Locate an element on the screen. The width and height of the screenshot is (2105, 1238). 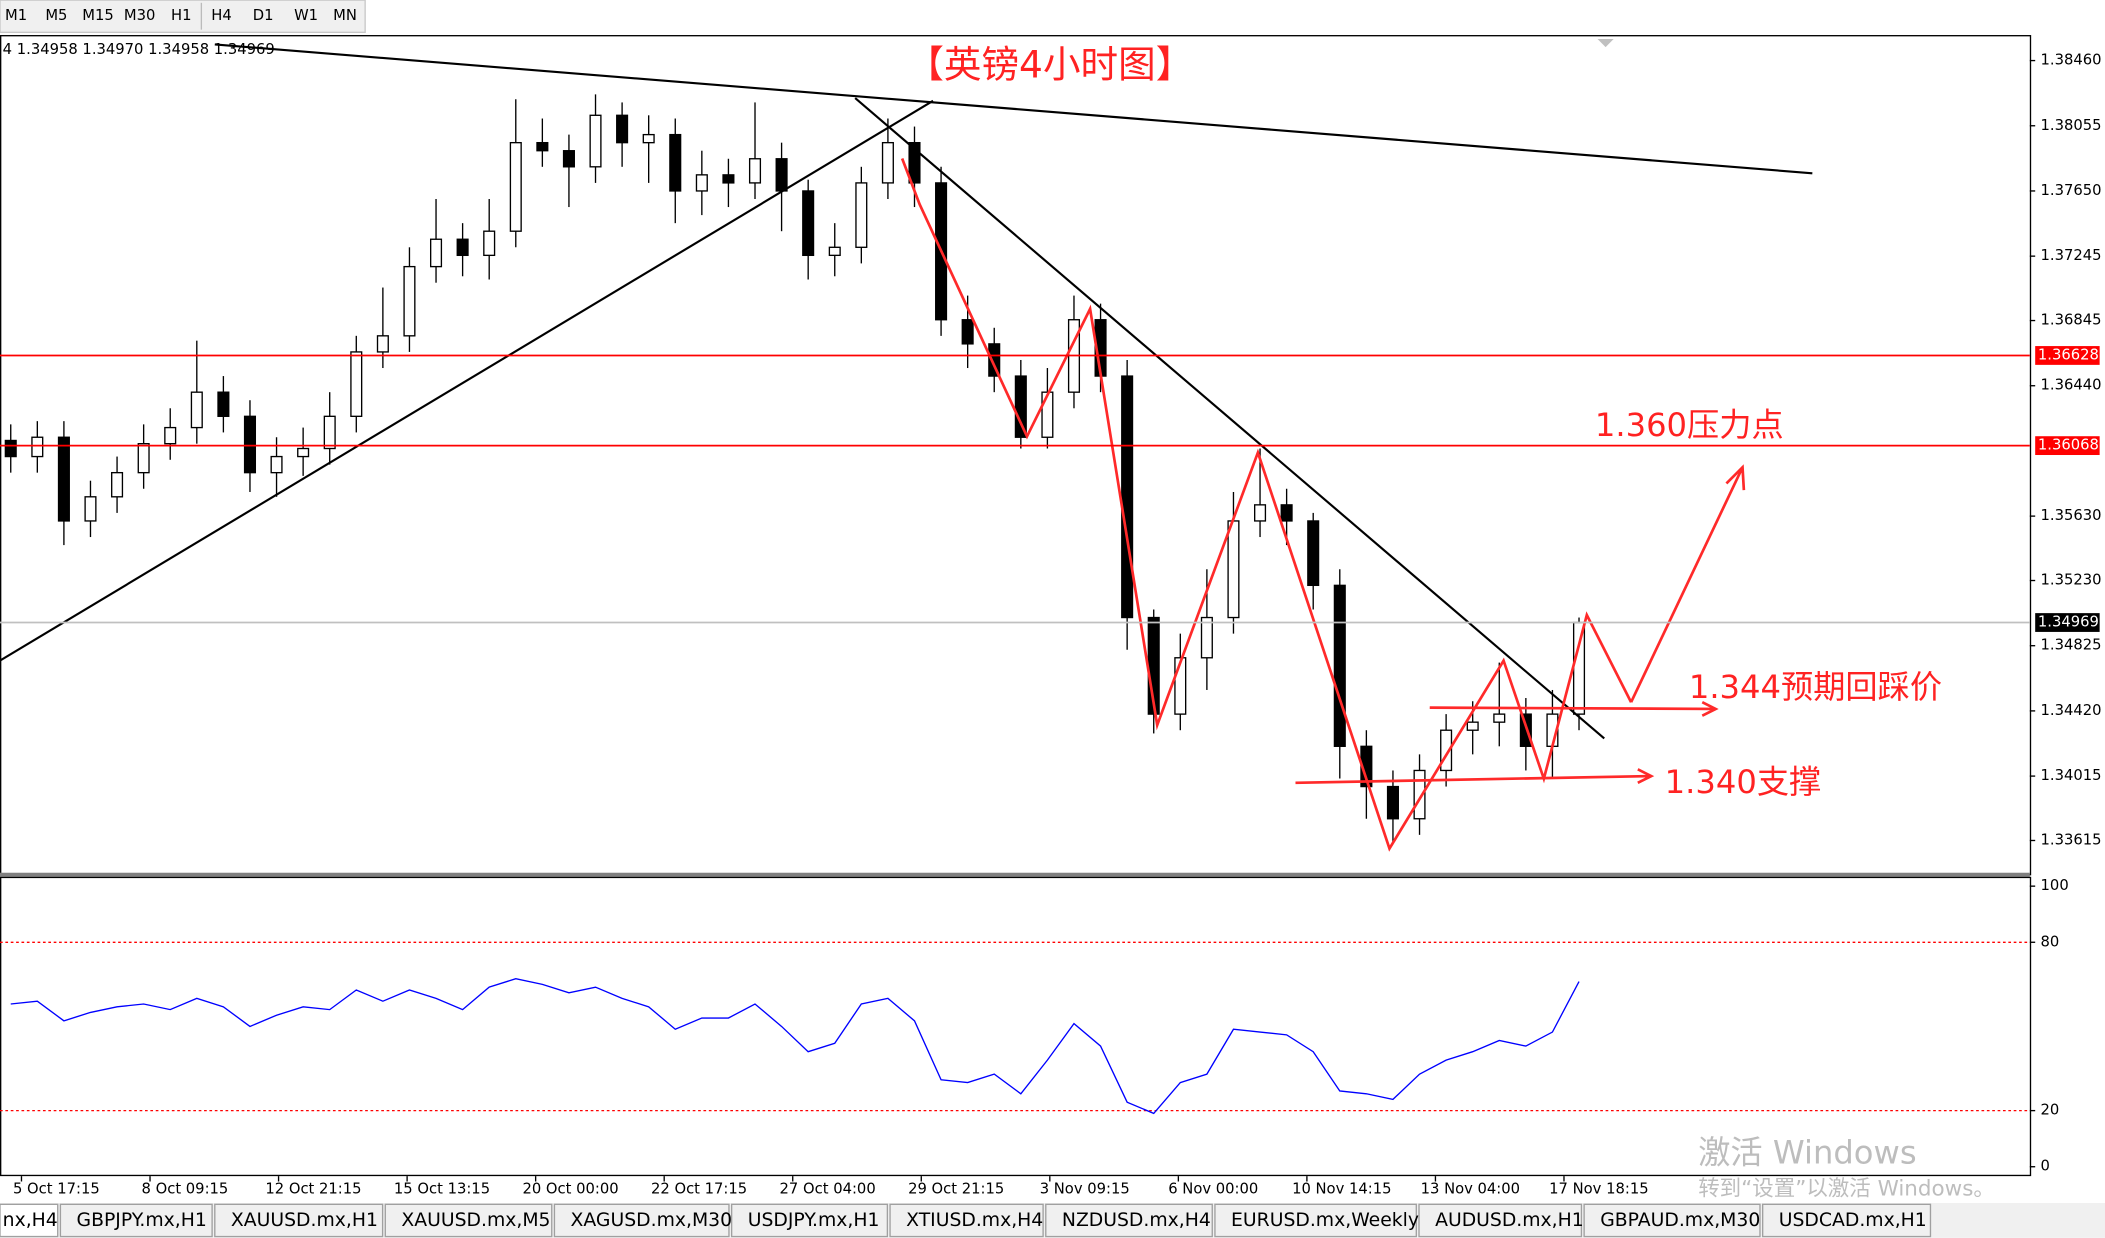
y-tick-label: 1.36845 is located at coordinates (2071, 320).